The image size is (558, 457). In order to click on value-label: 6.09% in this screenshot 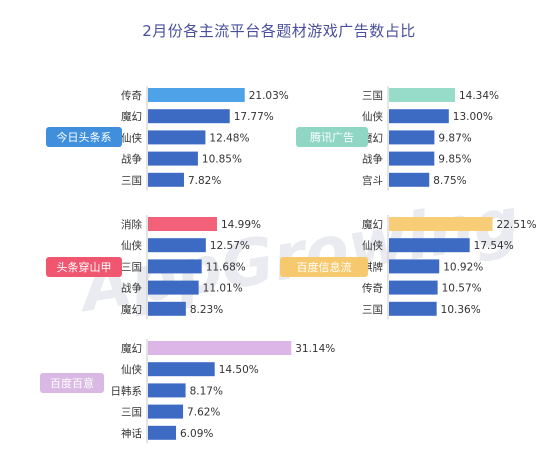, I will do `click(196, 434)`.